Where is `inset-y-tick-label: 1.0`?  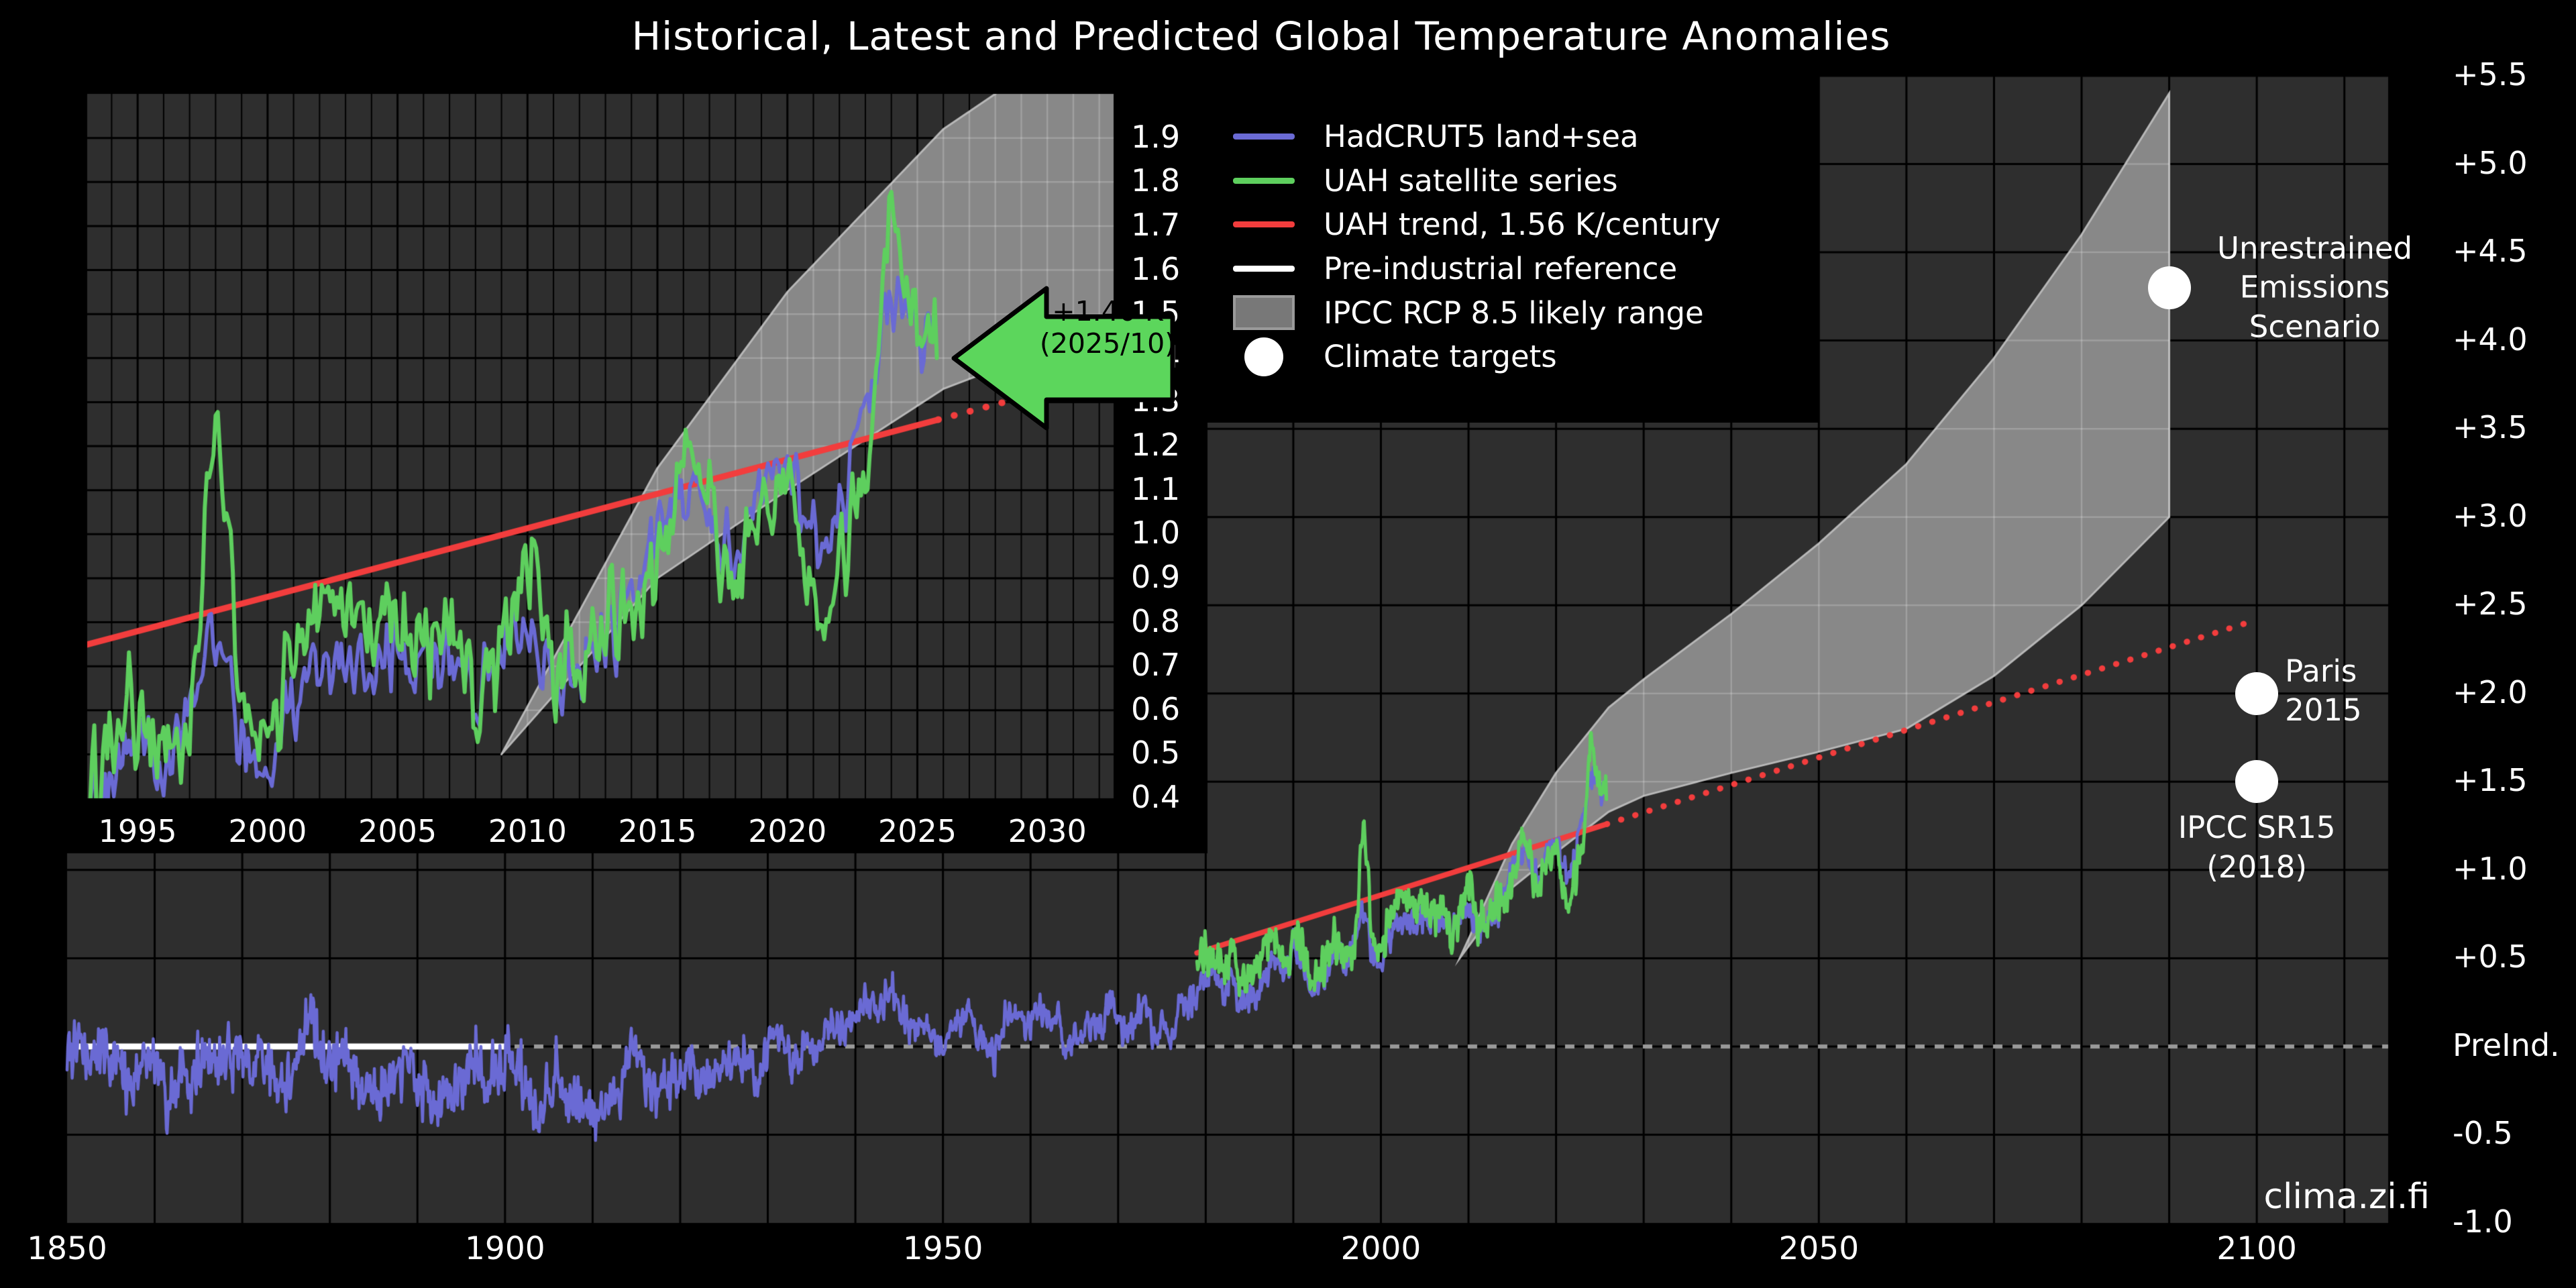 inset-y-tick-label: 1.0 is located at coordinates (1156, 533).